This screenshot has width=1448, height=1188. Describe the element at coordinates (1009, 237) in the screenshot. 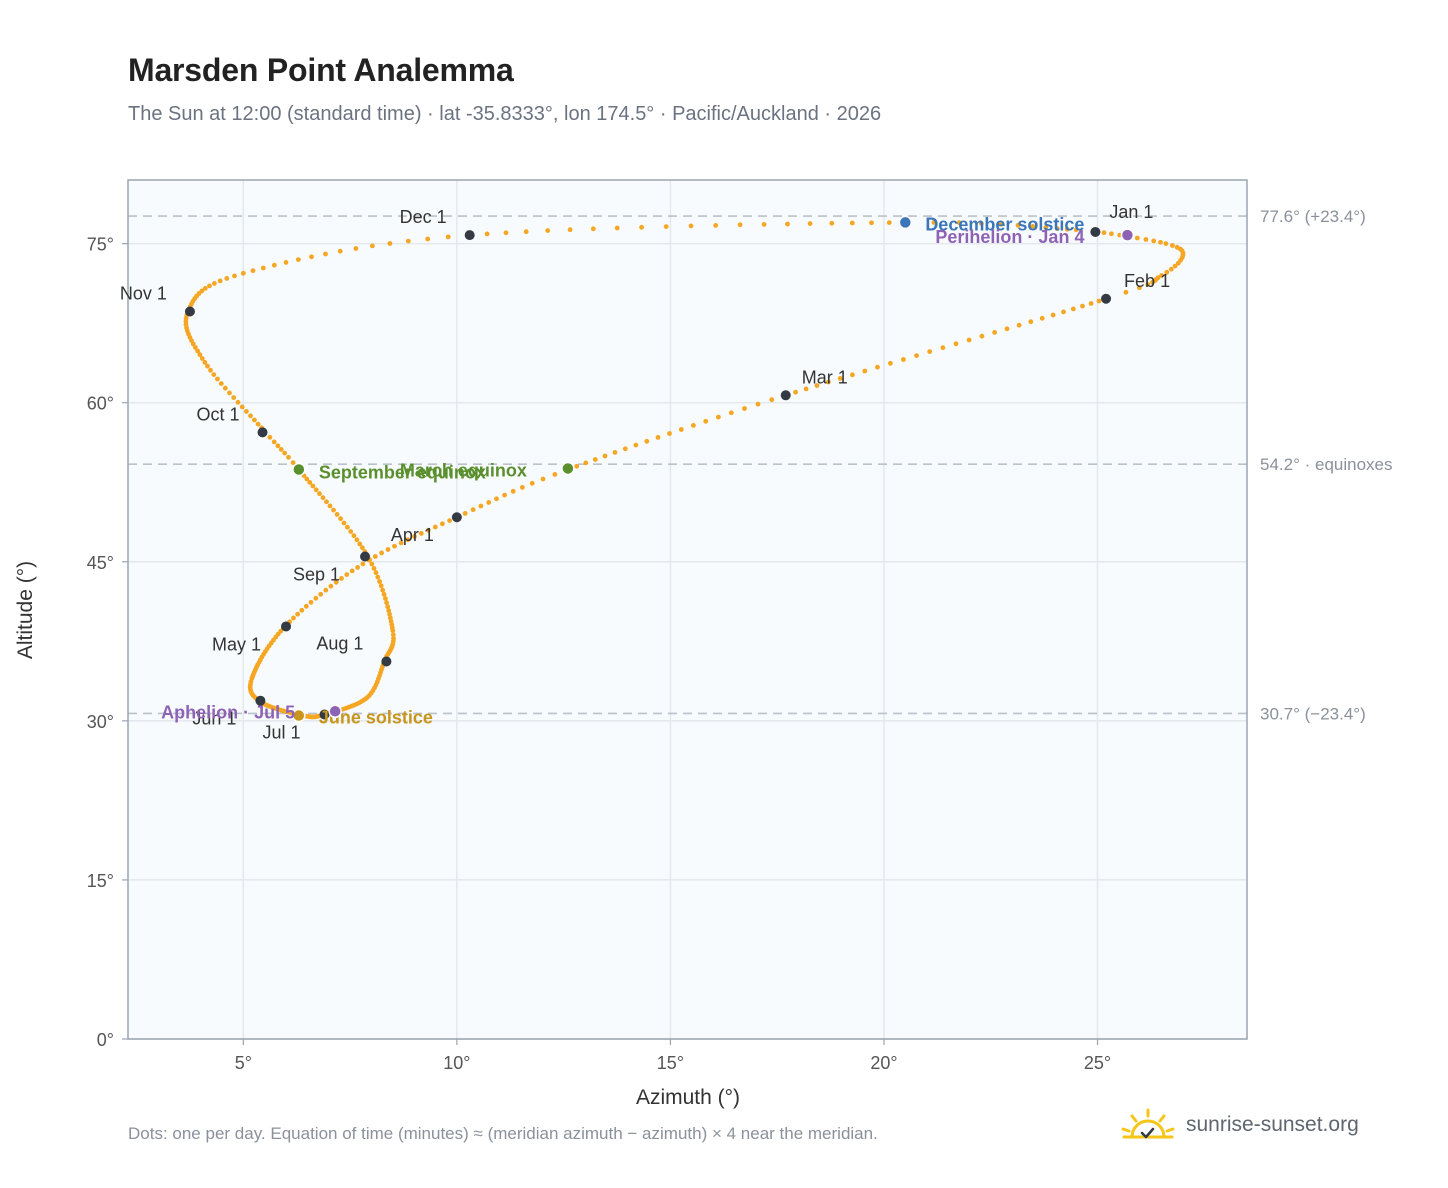

I see `event-label: Perihelion · Jan 4` at that location.